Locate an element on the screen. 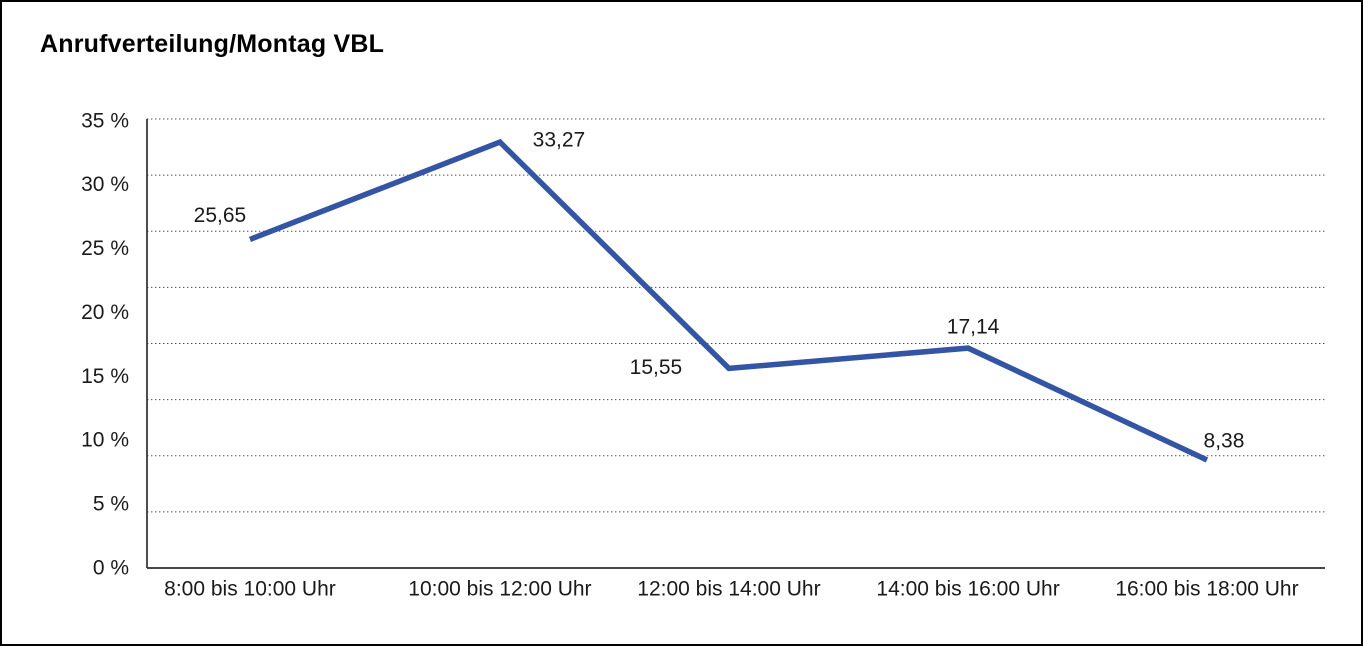 This screenshot has width=1363, height=646. y-tick-label: 25 % is located at coordinates (105, 248).